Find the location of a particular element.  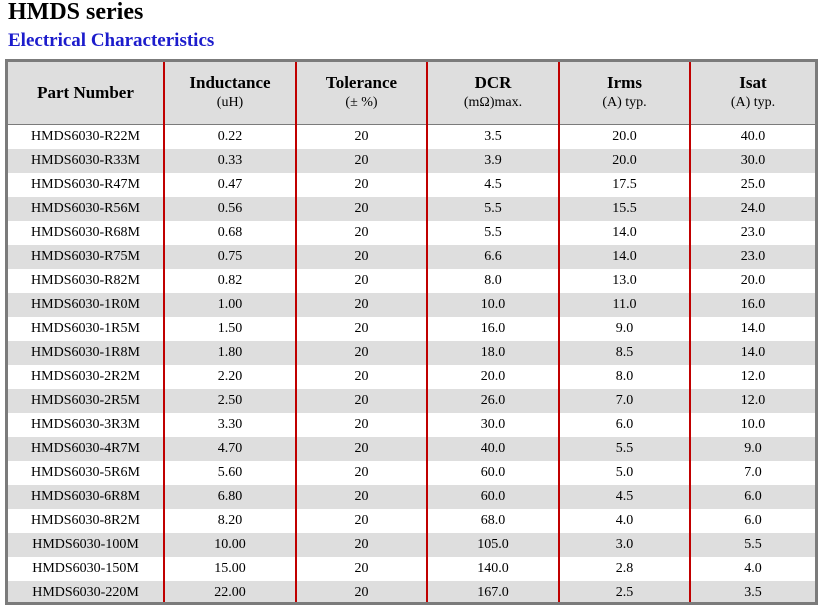

part-number-cell: HMDS6030-220M is located at coordinates (86, 591).